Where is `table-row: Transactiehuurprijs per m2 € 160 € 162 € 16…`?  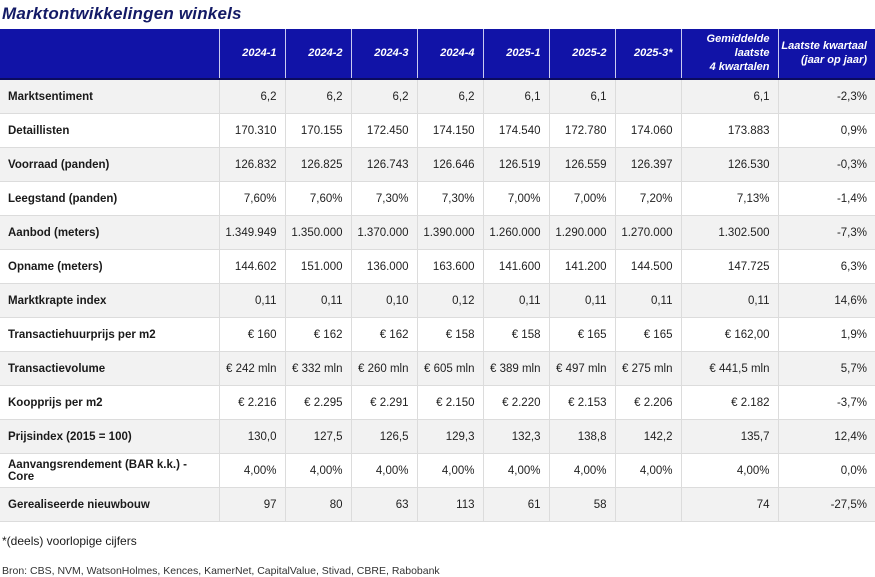 table-row: Transactiehuurprijs per m2 € 160 € 162 € 16… is located at coordinates (437, 335).